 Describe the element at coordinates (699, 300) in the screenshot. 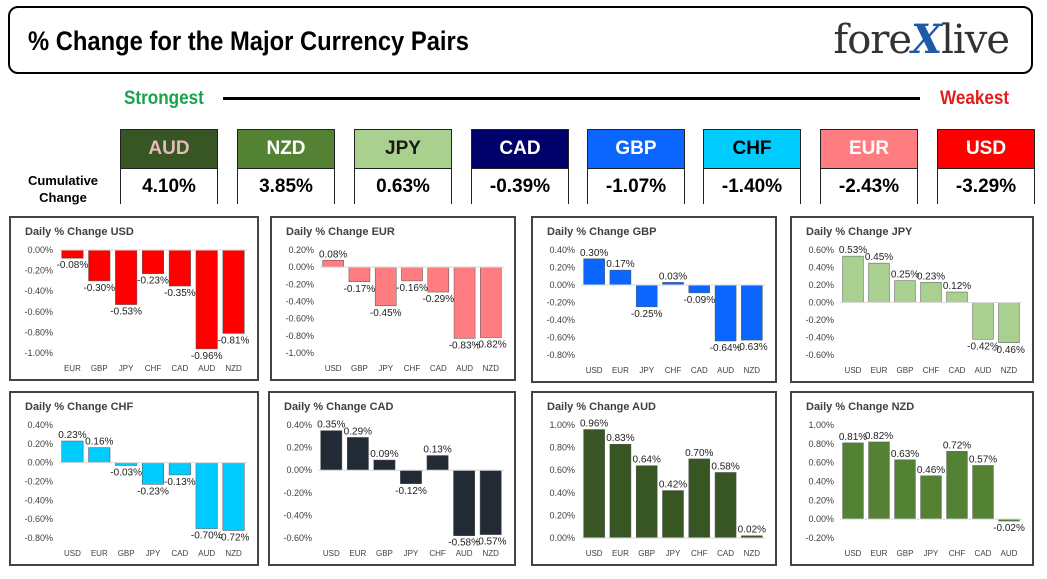

I see `data-label: -0.09%` at that location.